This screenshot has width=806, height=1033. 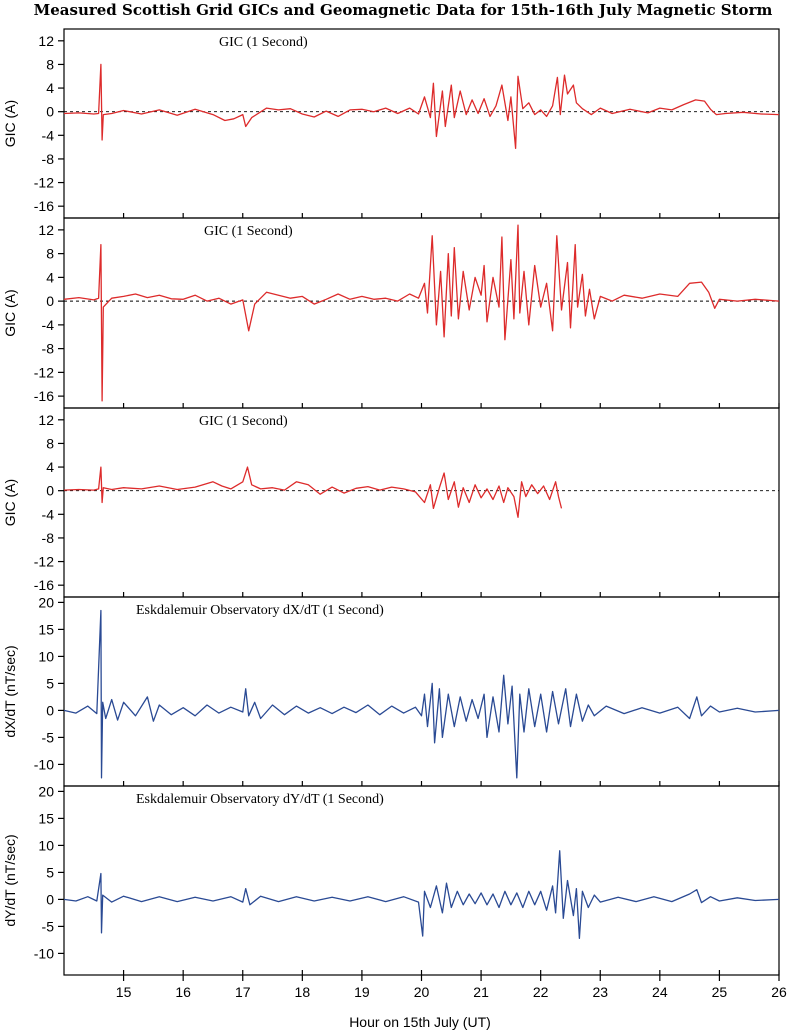 I want to click on x-tick-label: 21, so click(x=481, y=992).